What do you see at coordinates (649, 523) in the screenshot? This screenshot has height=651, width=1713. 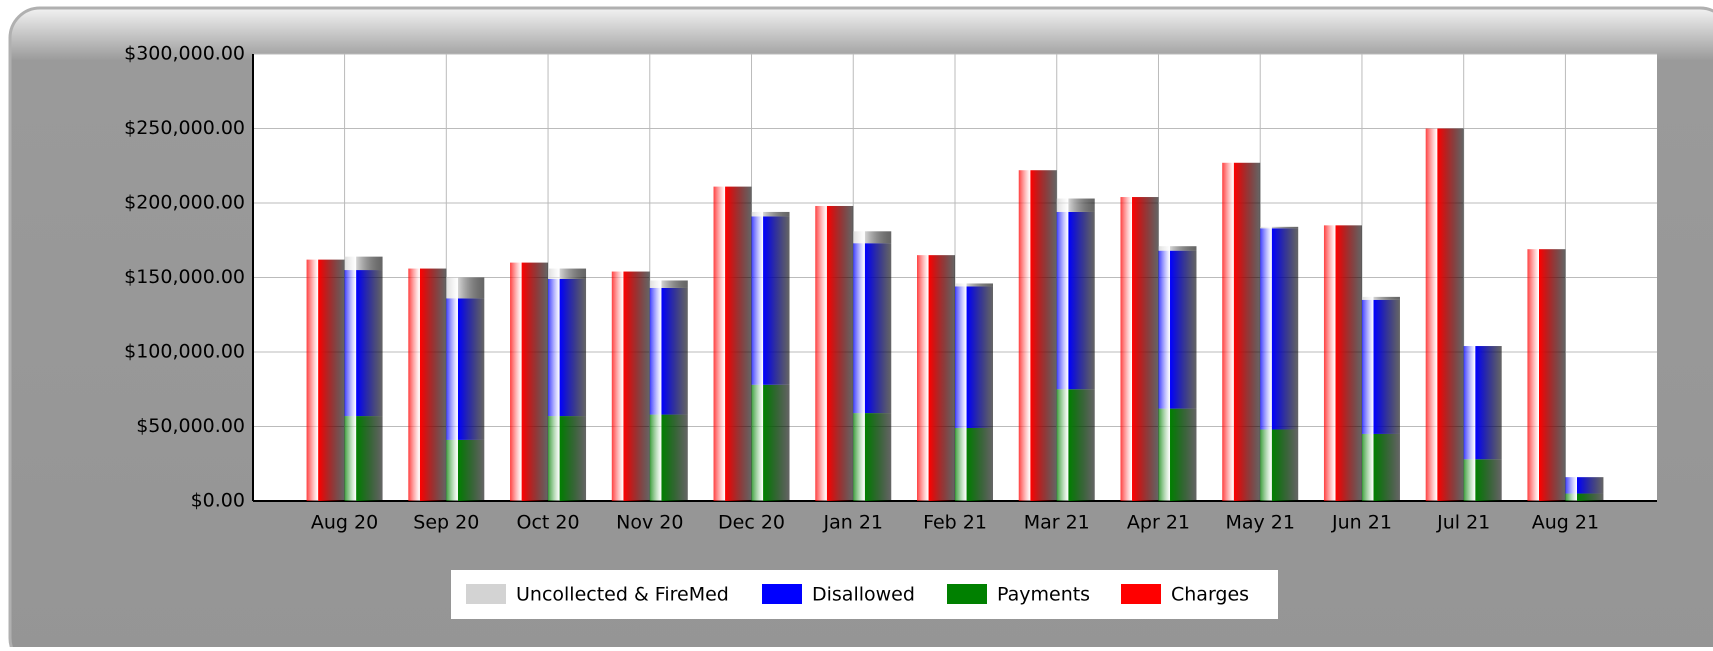 I see `x-tick-label: Nov 20` at bounding box center [649, 523].